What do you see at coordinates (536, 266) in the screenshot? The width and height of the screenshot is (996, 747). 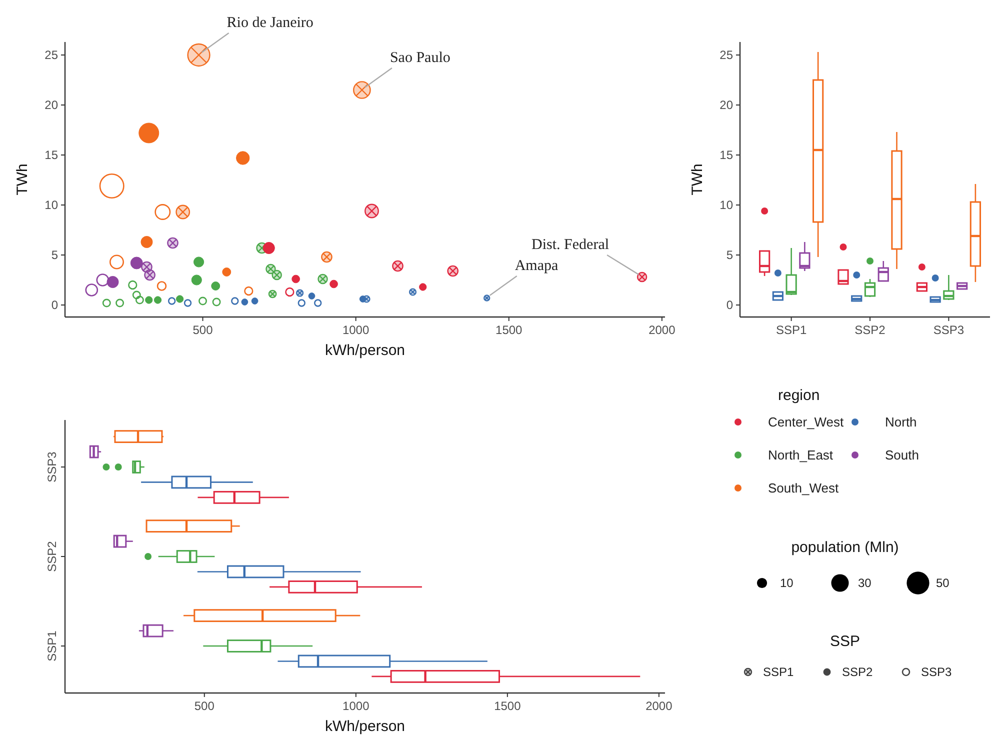 I see `annotation: Amapa` at bounding box center [536, 266].